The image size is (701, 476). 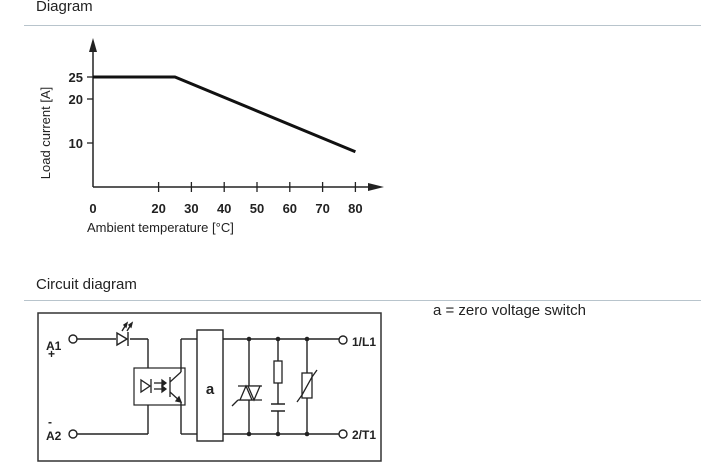 What do you see at coordinates (64, 7) in the screenshot?
I see `diagram-section-title: Diagram` at bounding box center [64, 7].